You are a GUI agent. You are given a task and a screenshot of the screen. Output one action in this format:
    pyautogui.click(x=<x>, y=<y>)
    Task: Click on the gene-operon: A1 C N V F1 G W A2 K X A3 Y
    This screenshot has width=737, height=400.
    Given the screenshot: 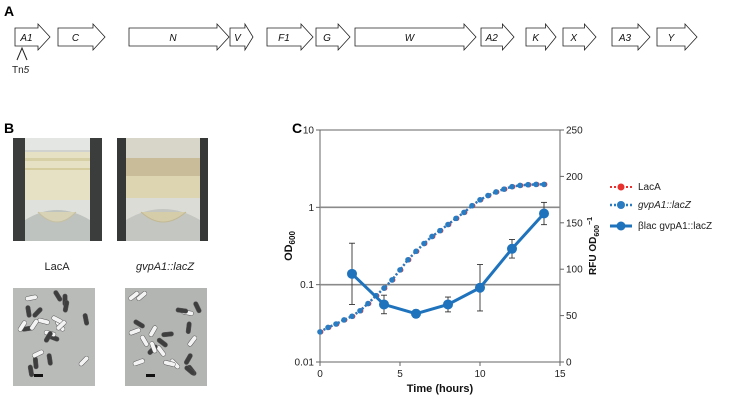 What is the action you would take?
    pyautogui.click(x=356, y=37)
    